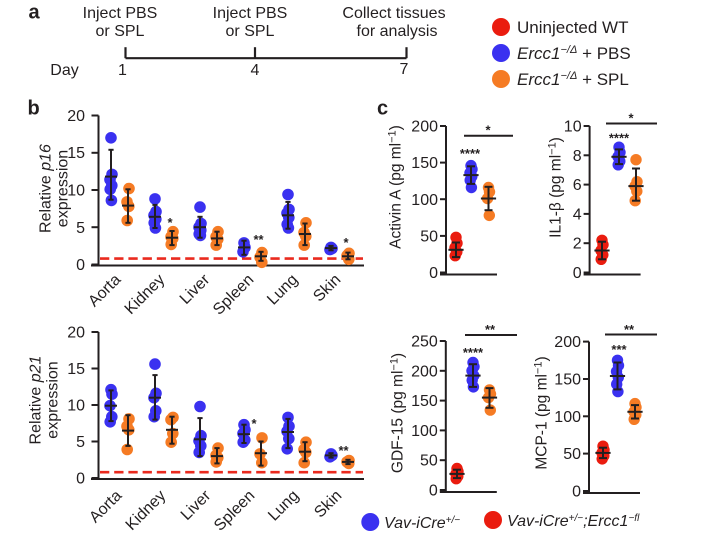 This screenshot has width=715, height=544. I want to click on svg-text: for analysis, so click(397, 31).